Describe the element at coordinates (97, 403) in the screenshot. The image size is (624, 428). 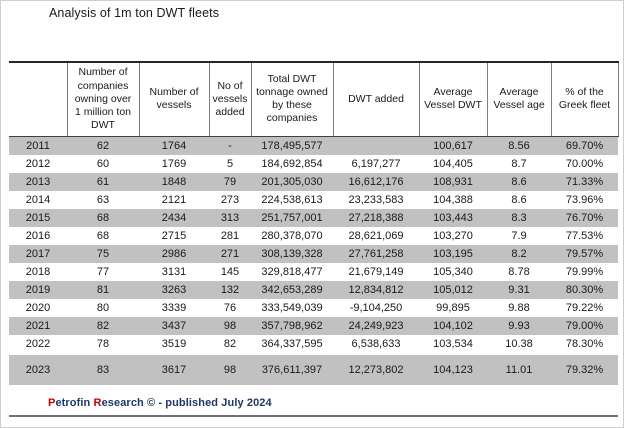
I see `footer-credit-initial-r: R` at that location.